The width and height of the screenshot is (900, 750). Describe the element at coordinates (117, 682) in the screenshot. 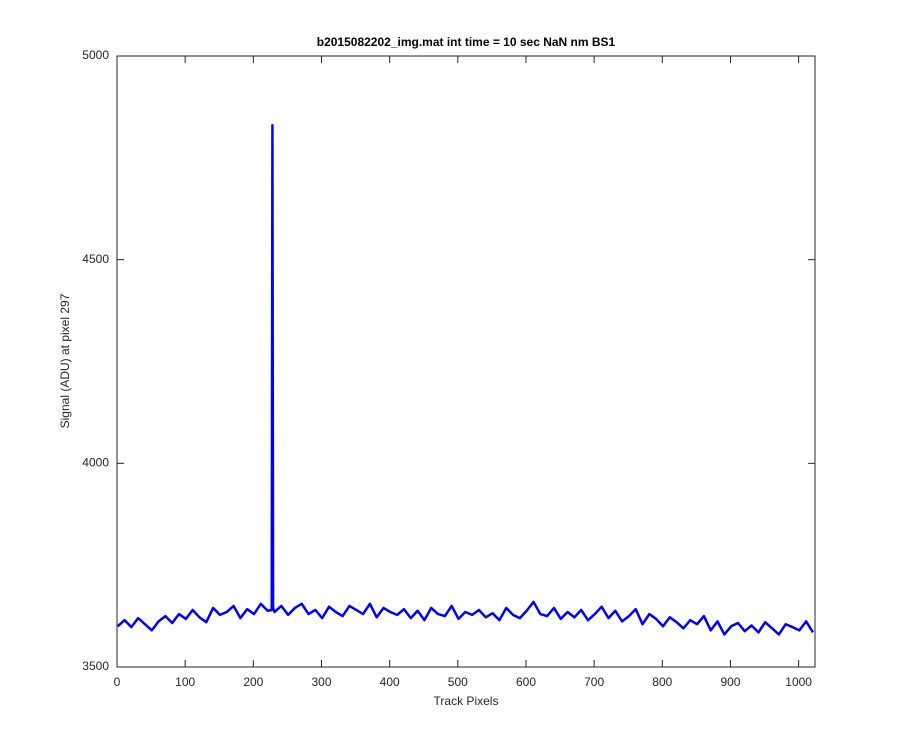

I see `x-tick-label: 0` at that location.